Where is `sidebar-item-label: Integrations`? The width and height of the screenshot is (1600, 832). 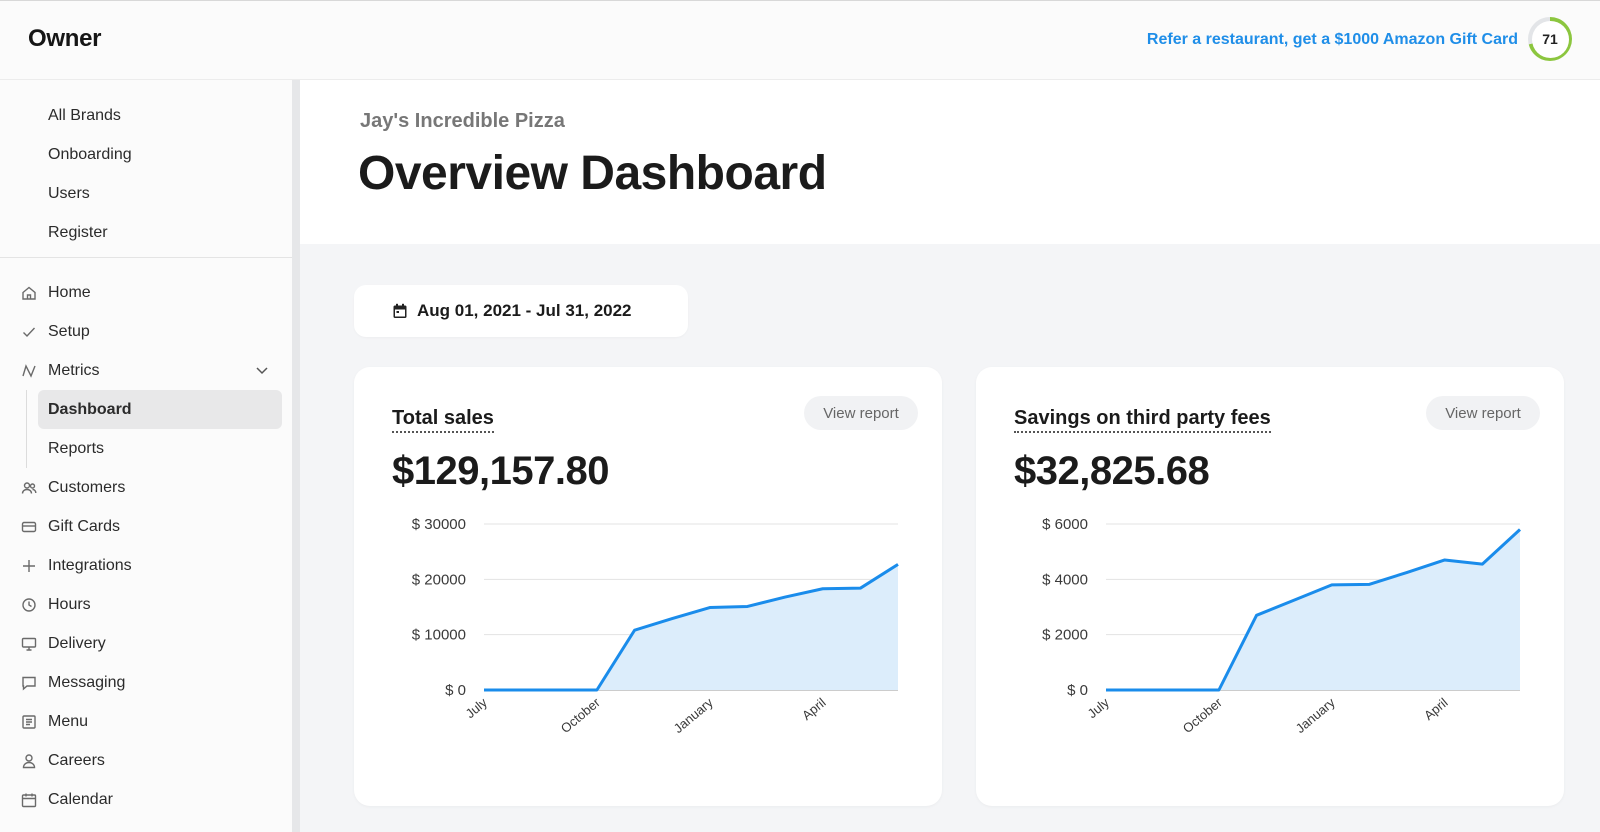
sidebar-item-label: Integrations is located at coordinates (90, 565).